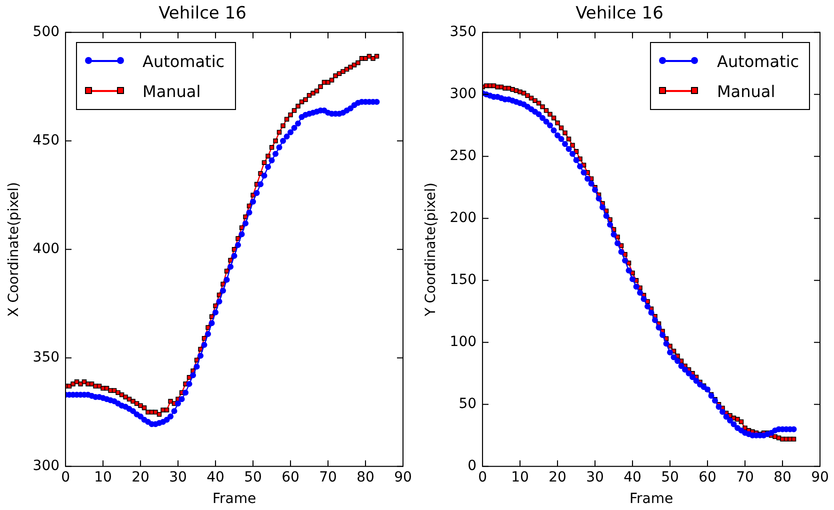 This screenshot has height=510, width=834. I want to click on y-axis-title: X Coordinate(pixel), so click(14, 249).